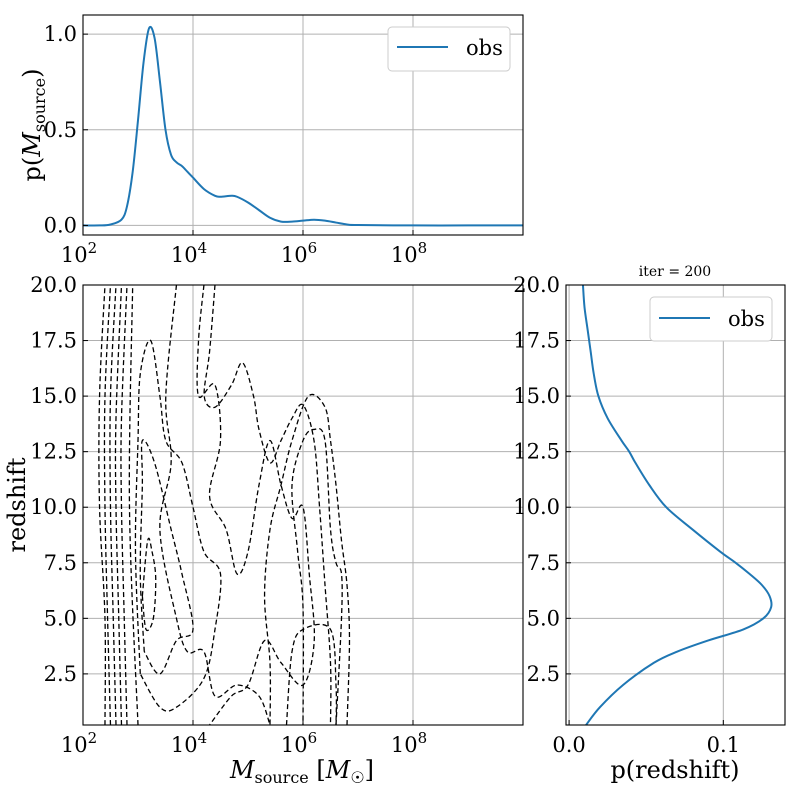 Image resolution: width=800 pixels, height=800 pixels. What do you see at coordinates (79, 253) in the screenshot?
I see `mass-marginal-xtick-label: 10²` at bounding box center [79, 253].